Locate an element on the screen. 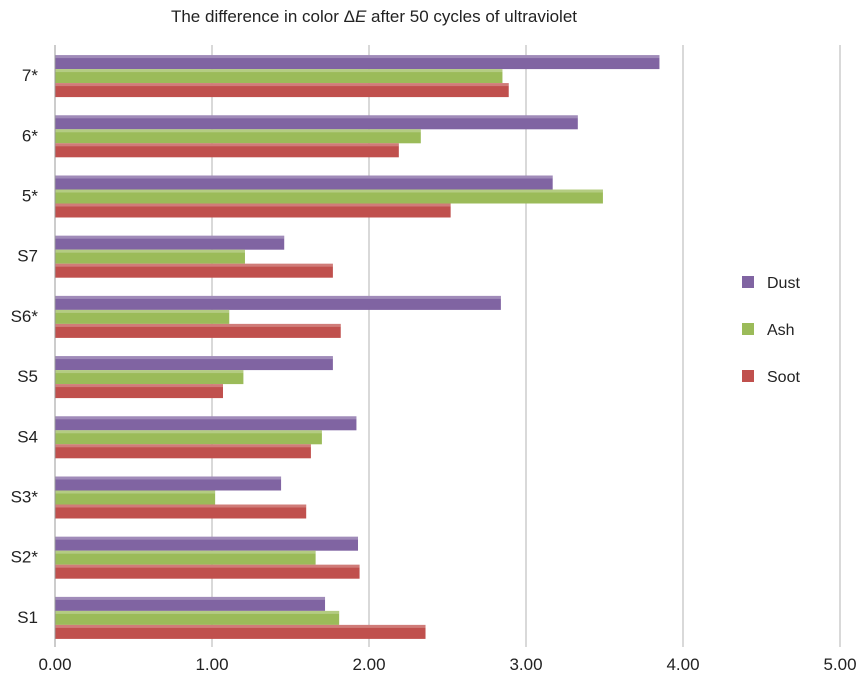 The width and height of the screenshot is (865, 680). x-axis-ticks: 0.00 1.00 2.00 3.00 4.00 5.00 is located at coordinates (447, 664).